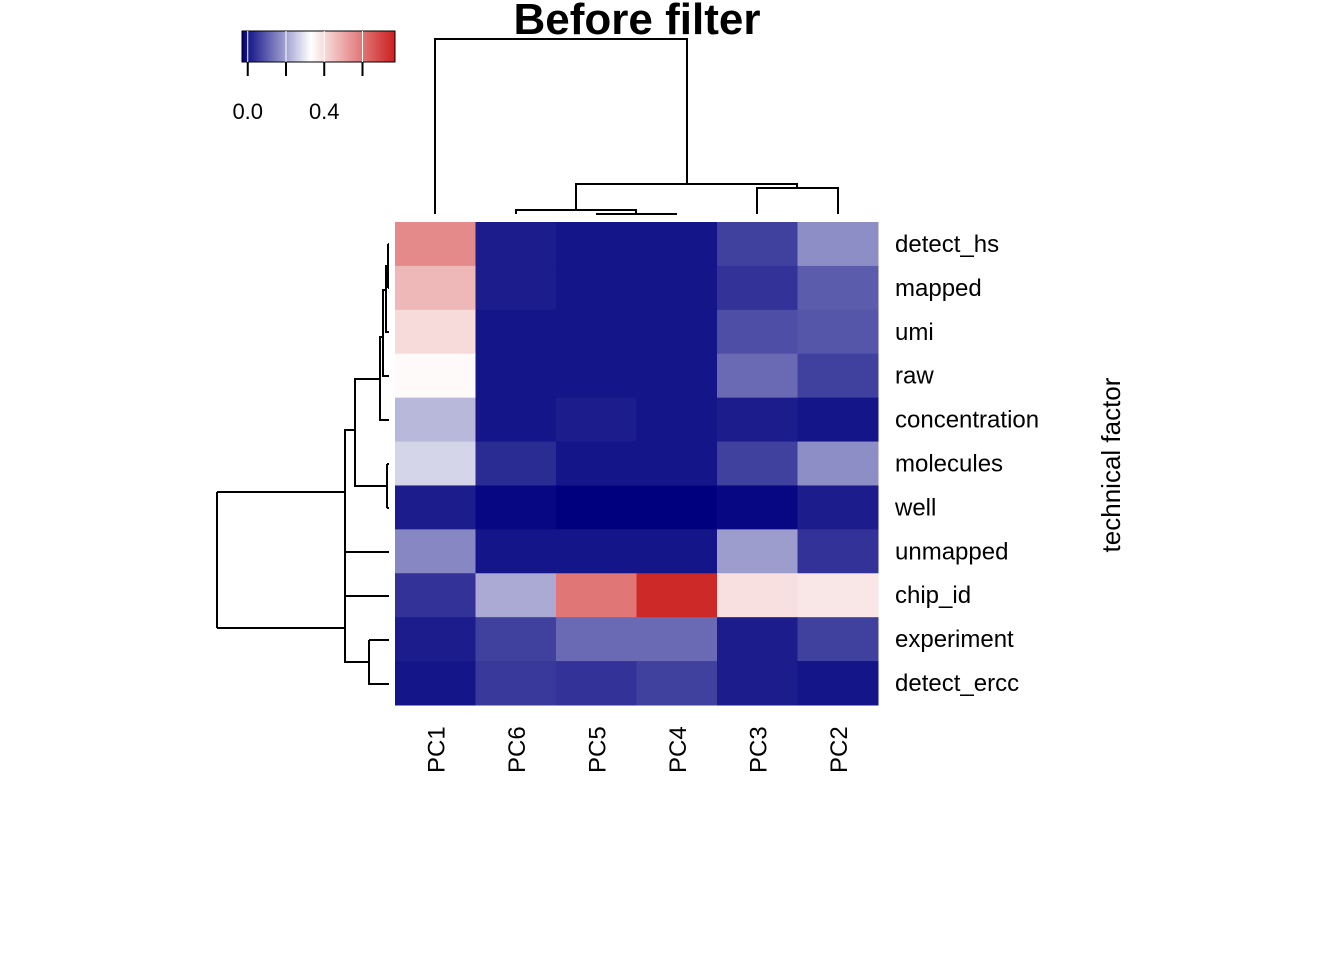  I want to click on chart-title: Before filter, so click(637, 22).